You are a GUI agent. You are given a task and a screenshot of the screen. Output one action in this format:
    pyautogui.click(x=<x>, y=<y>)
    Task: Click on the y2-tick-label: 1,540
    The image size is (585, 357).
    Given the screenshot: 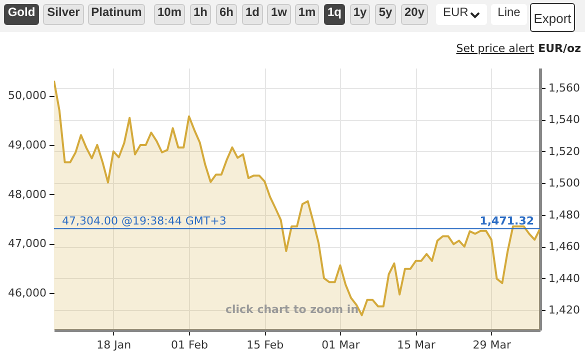 What is the action you would take?
    pyautogui.click(x=564, y=119)
    